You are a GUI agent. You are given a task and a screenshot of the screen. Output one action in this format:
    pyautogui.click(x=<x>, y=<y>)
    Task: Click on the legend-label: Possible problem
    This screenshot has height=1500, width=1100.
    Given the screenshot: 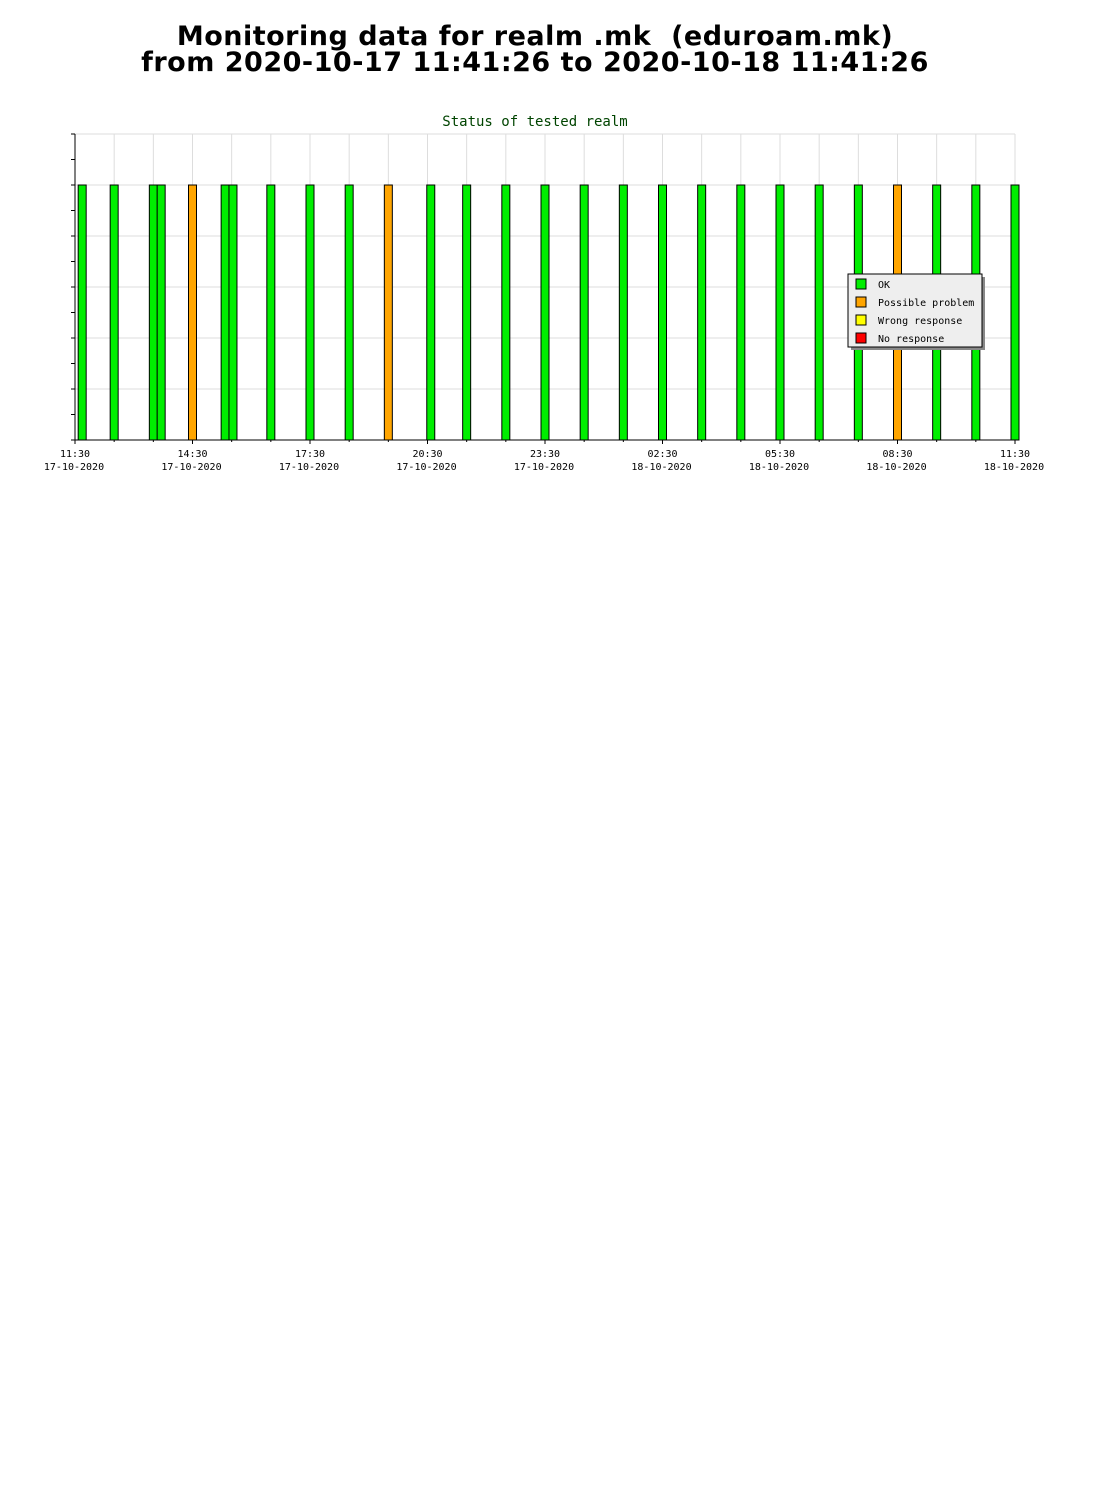 What is the action you would take?
    pyautogui.click(x=926, y=303)
    